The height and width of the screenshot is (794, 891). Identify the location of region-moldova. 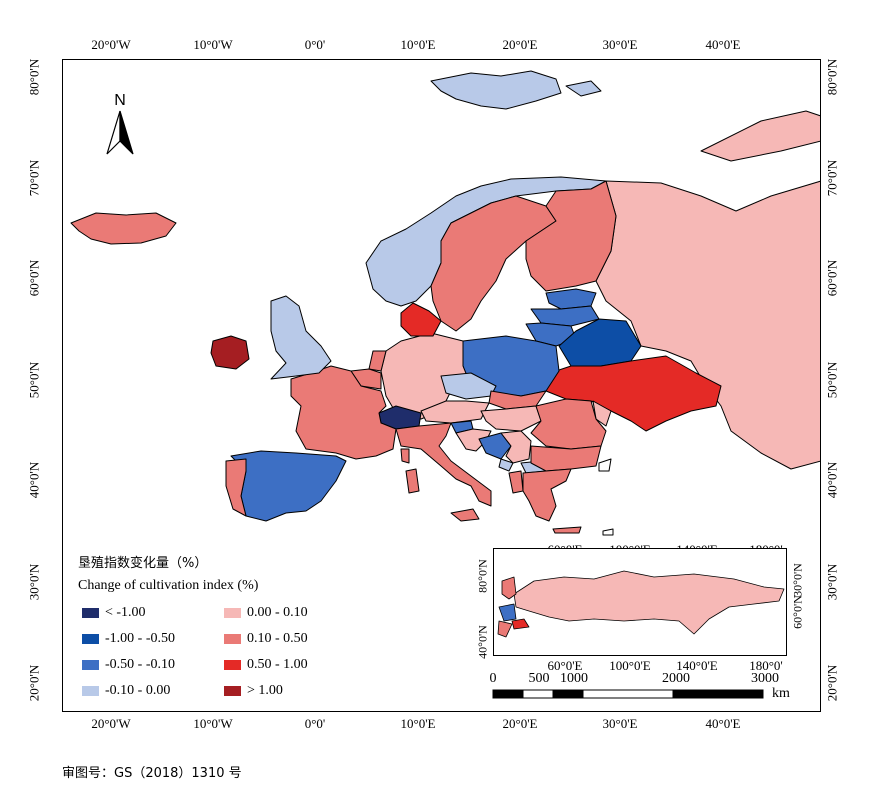
(602, 413).